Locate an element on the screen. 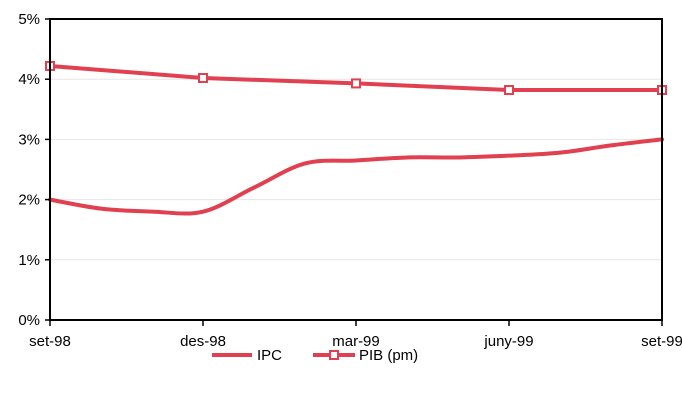 This screenshot has width=682, height=396. y-tick-label-5: 5% is located at coordinates (29, 19).